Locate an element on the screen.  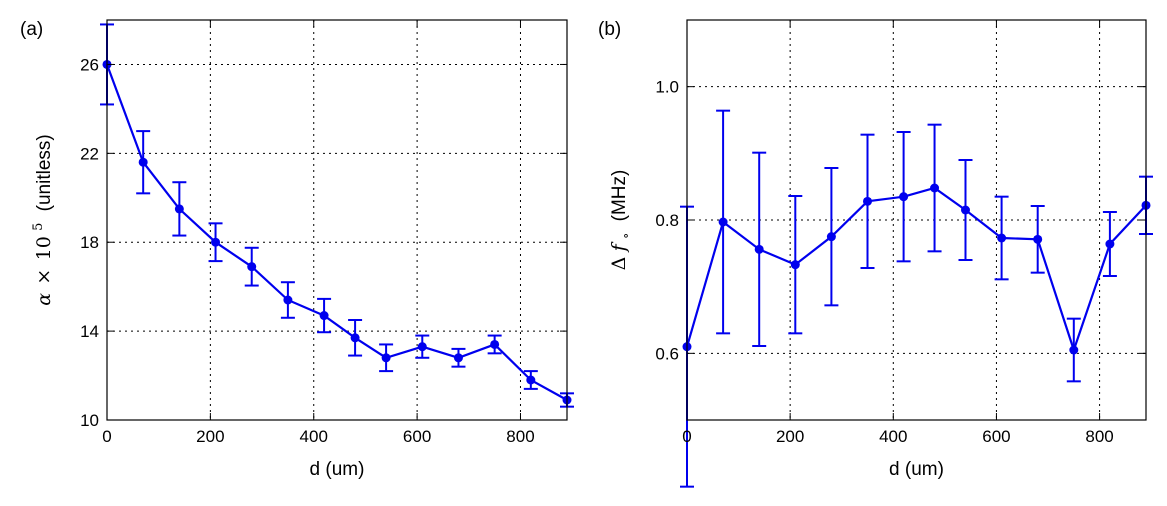
panel-a-y-base: 10 is located at coordinates (44, 248).